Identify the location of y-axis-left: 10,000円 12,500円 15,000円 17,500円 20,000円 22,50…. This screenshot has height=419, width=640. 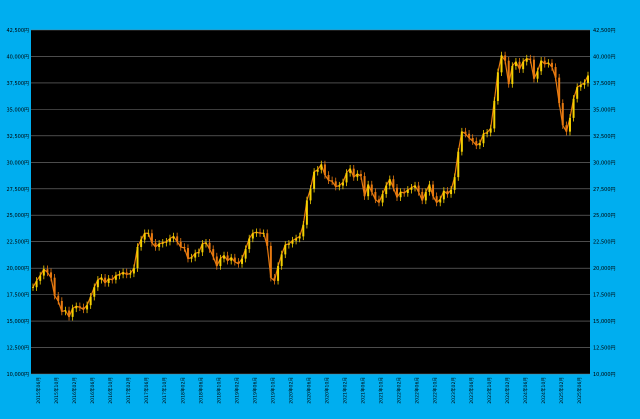
(18, 203).